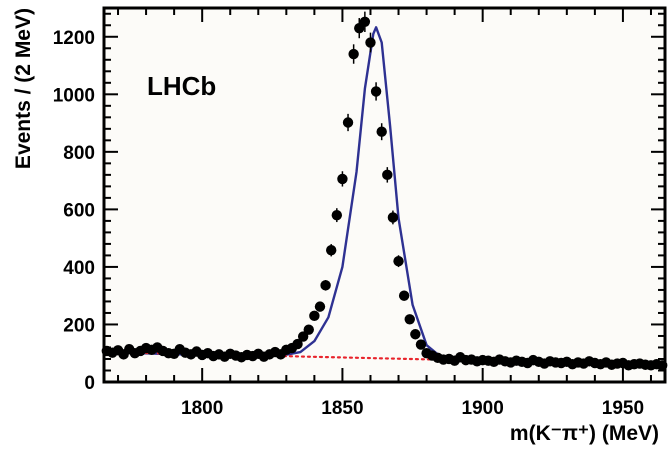 Image resolution: width=669 pixels, height=450 pixels. I want to click on x-tick-label: 1950, so click(623, 408).